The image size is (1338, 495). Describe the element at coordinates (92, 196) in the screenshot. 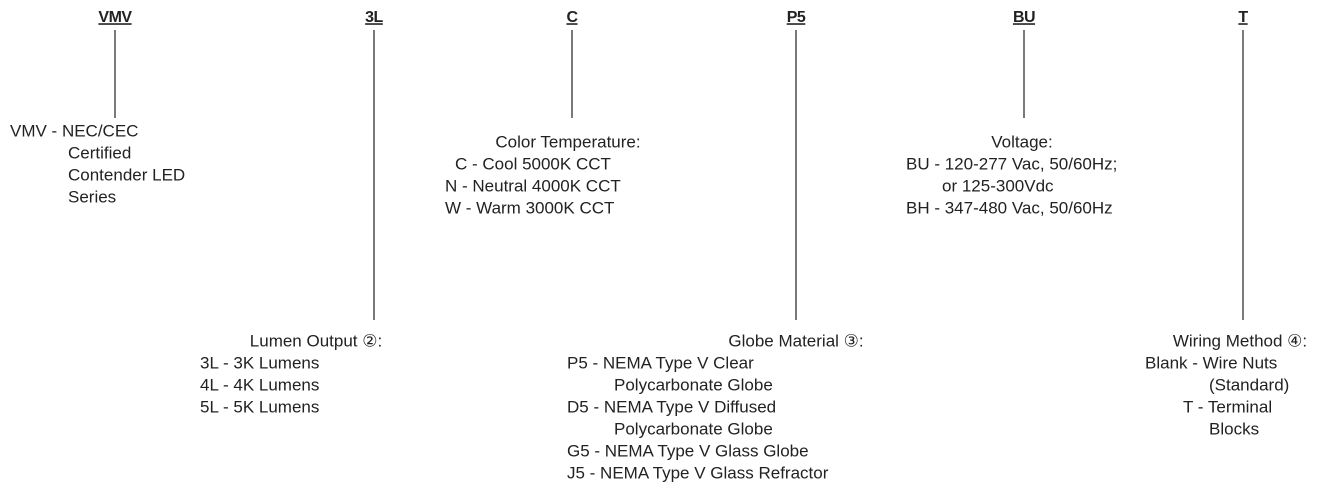

I see `option-line: Series` at that location.